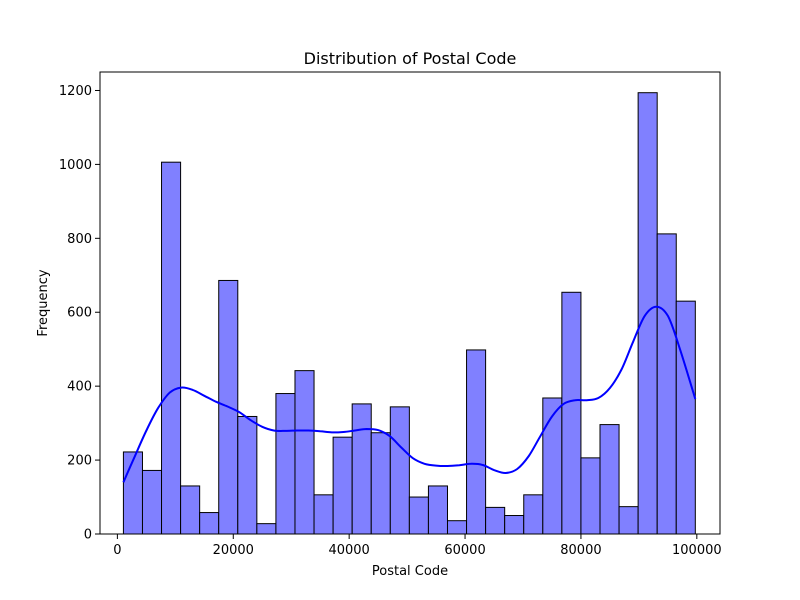 This screenshot has height=600, width=800. Describe the element at coordinates (79, 239) in the screenshot. I see `y-tick-label: 800` at that location.